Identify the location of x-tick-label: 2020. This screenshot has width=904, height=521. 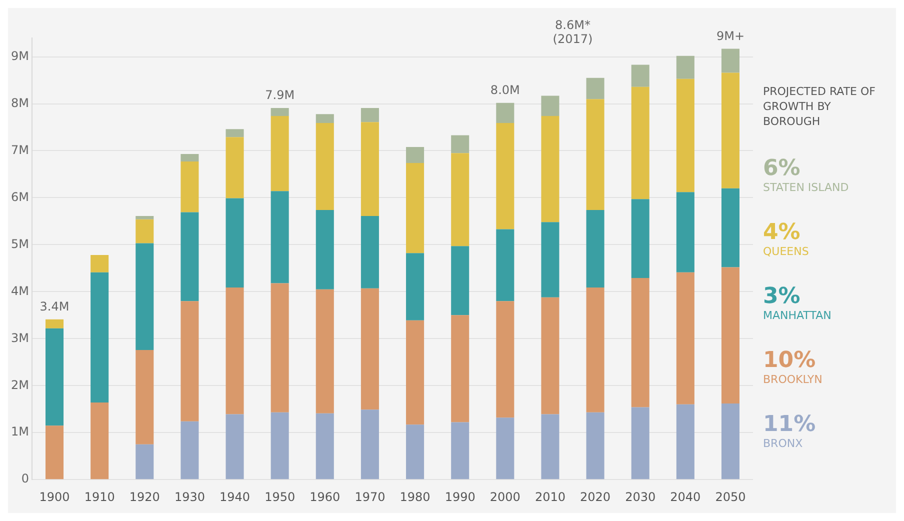
(595, 497).